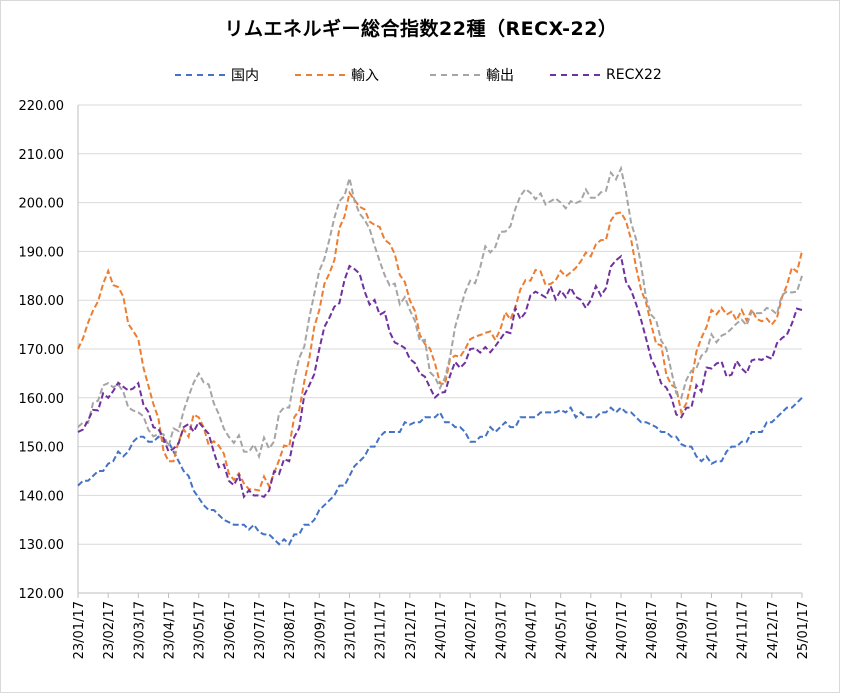 This screenshot has width=842, height=695. What do you see at coordinates (532, 630) in the screenshot?
I see `x-tick-label: 24/04/17` at bounding box center [532, 630].